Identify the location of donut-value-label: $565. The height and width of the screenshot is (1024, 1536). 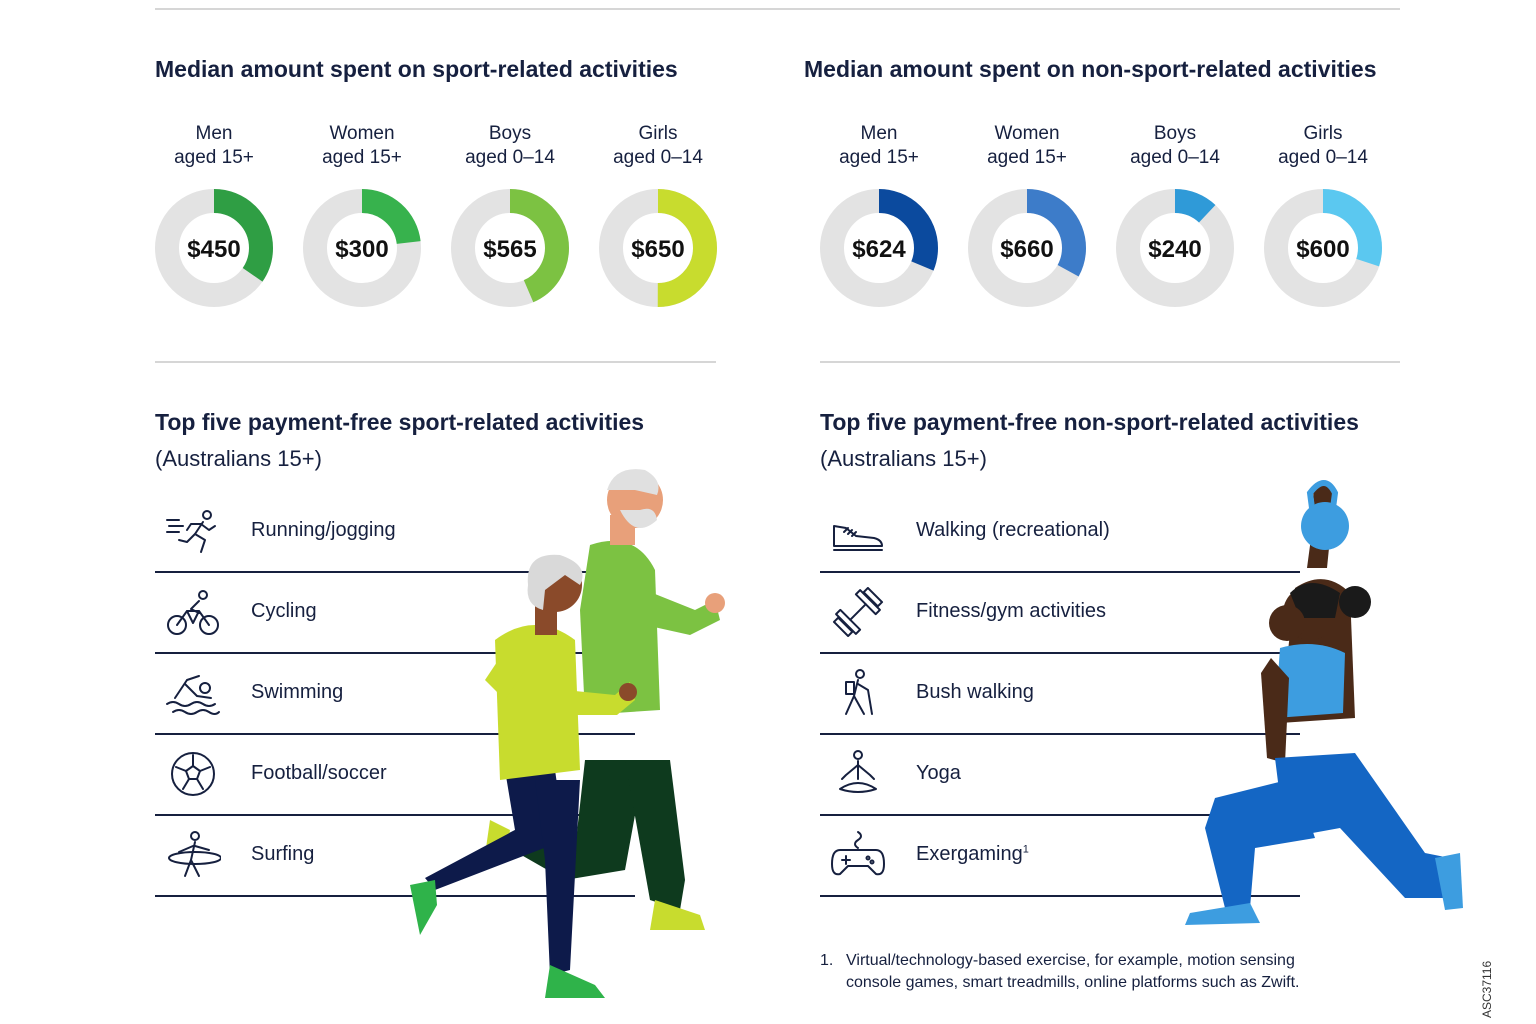
(509, 249).